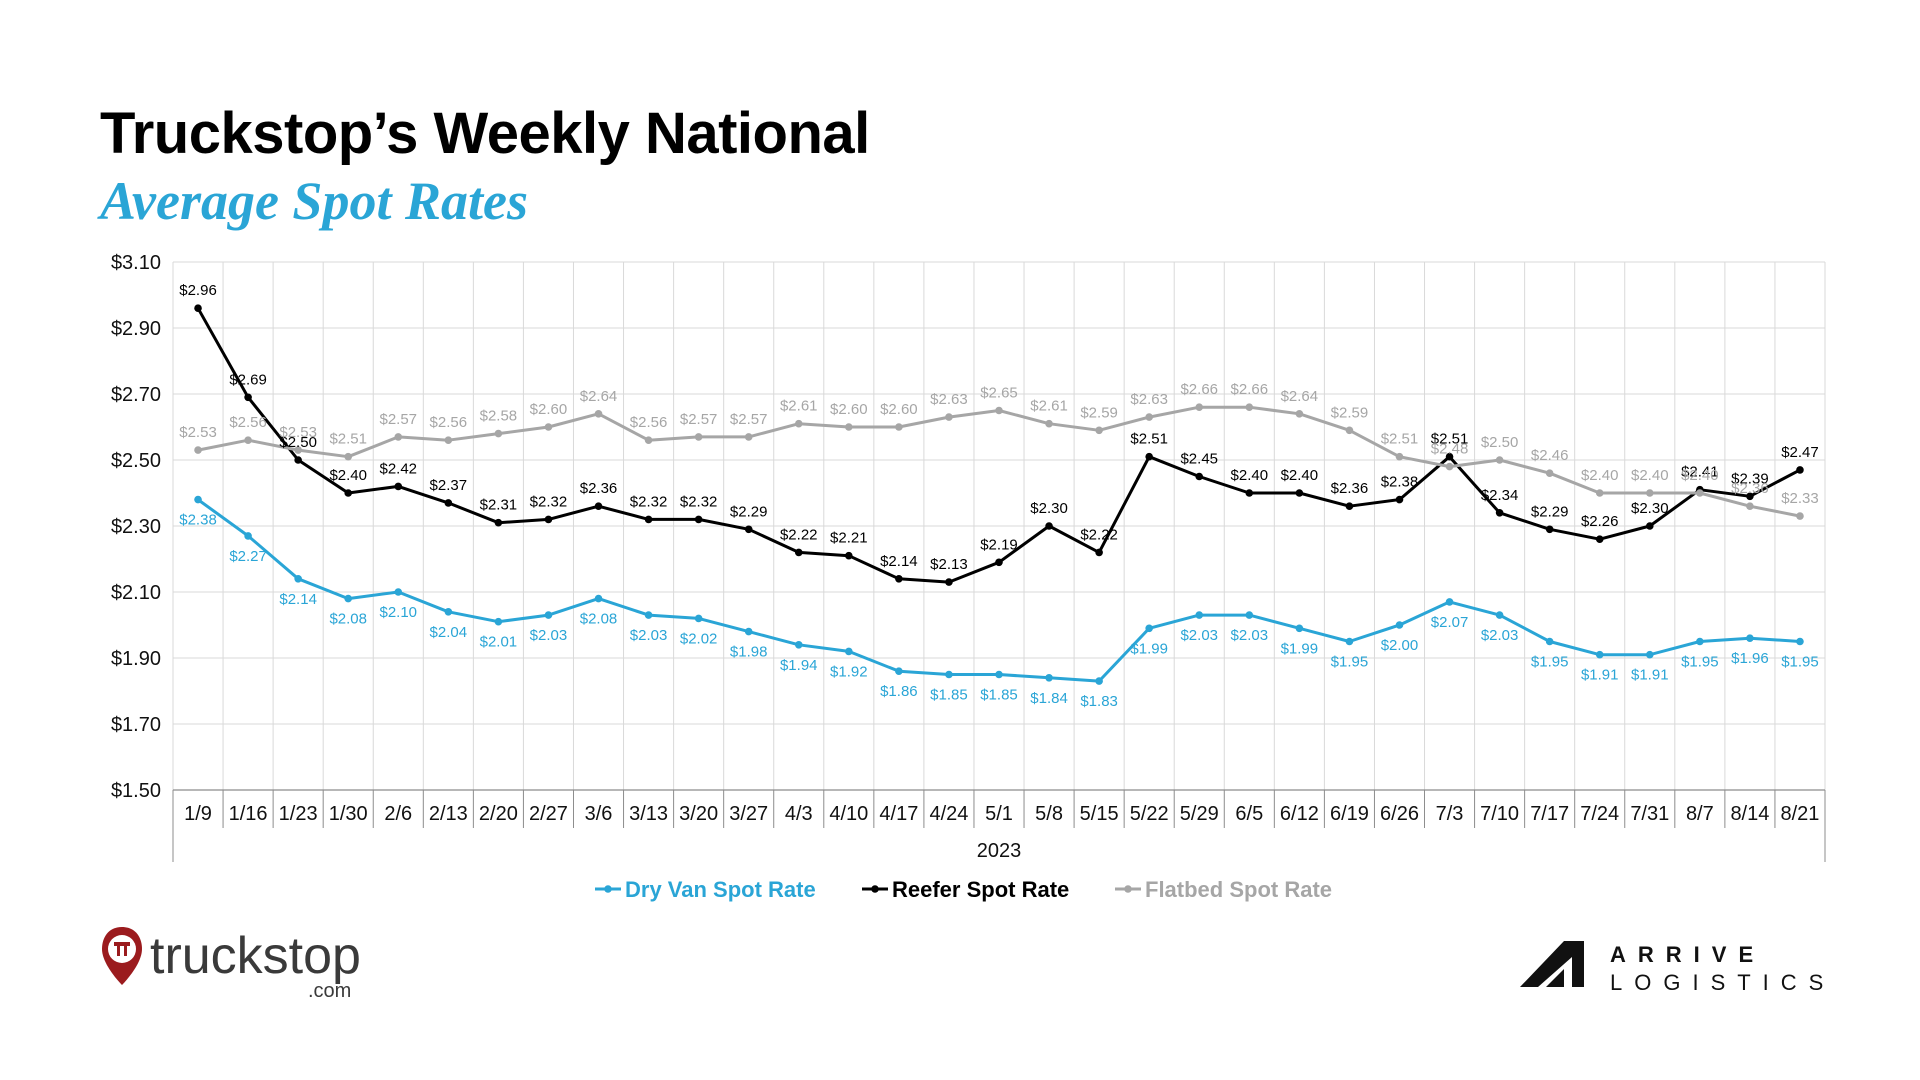  What do you see at coordinates (485, 133) in the screenshot?
I see `chart-title: Truckstop’s Weekly National` at bounding box center [485, 133].